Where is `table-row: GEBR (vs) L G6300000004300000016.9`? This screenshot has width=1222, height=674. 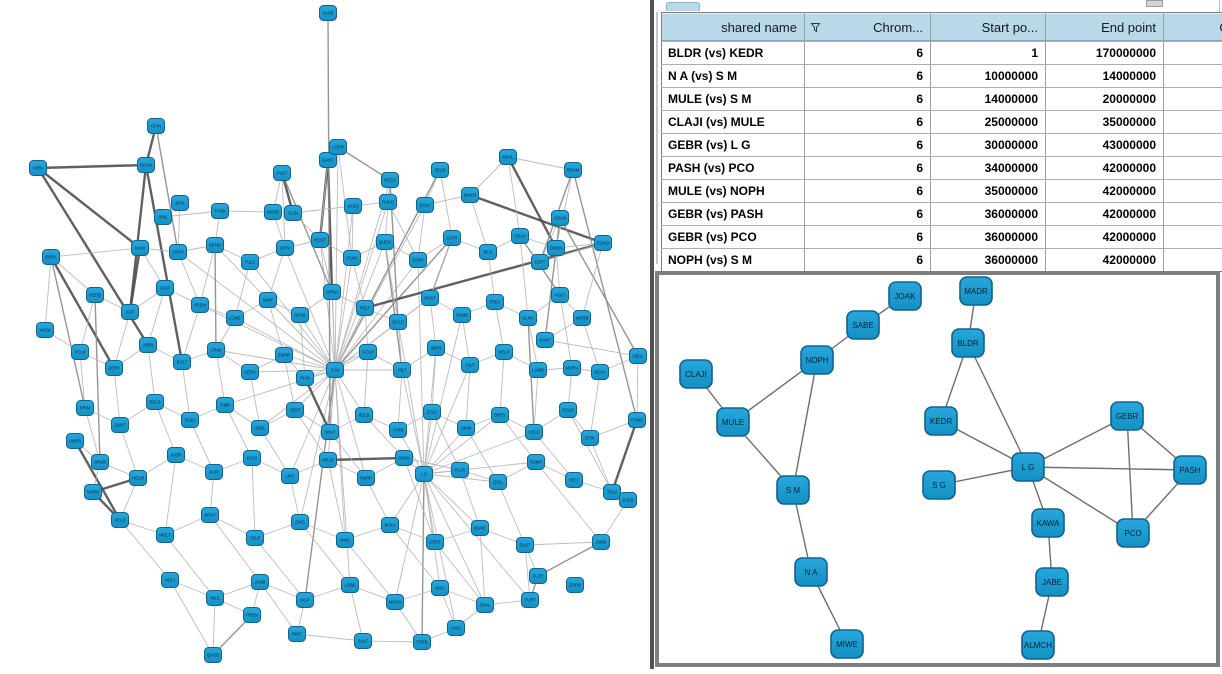
table-row: GEBR (vs) L G6300000004300000016.9 is located at coordinates (942, 145).